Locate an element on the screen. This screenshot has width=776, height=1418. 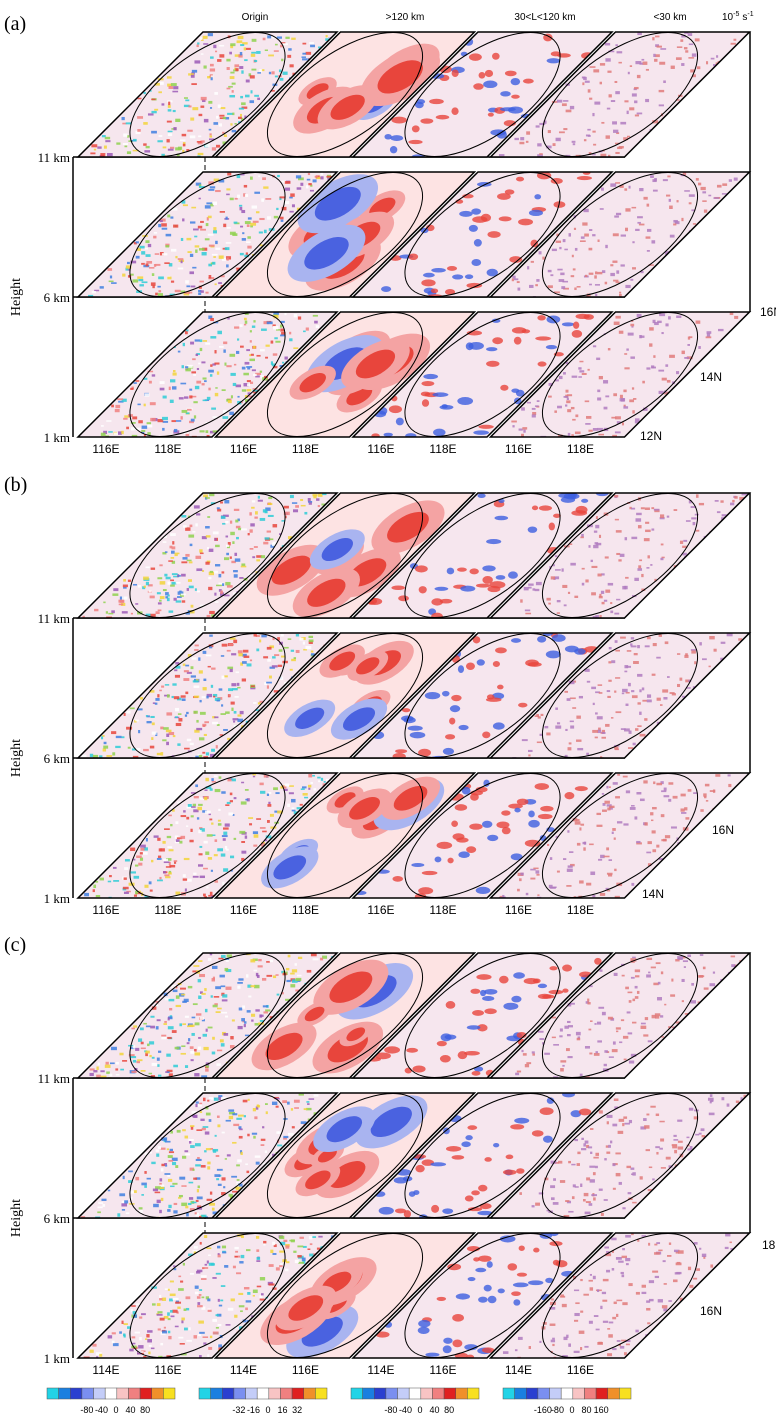
level-label: 11 km is located at coordinates (54, 157).